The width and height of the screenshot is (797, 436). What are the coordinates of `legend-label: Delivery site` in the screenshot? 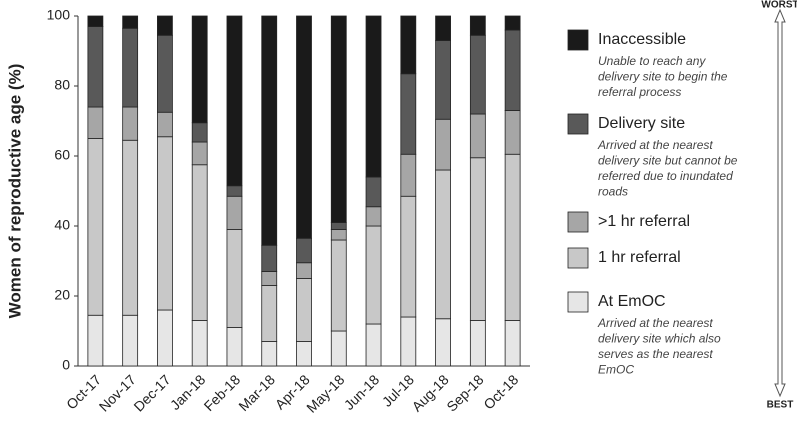 It's located at (641, 123).